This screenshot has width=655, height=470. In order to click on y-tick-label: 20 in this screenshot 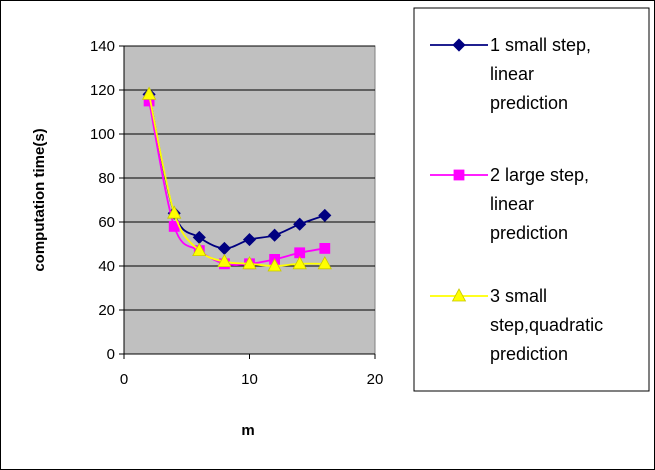, I will do `click(106, 310)`.